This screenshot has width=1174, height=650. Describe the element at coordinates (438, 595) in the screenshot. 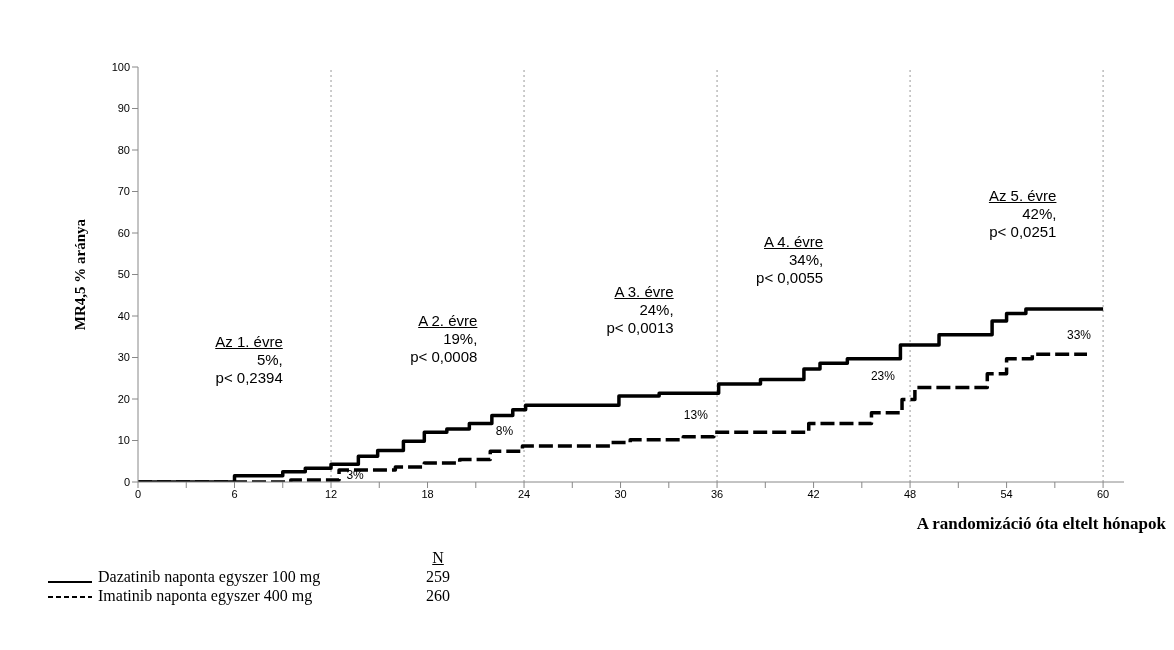

I see `text: 260` at that location.